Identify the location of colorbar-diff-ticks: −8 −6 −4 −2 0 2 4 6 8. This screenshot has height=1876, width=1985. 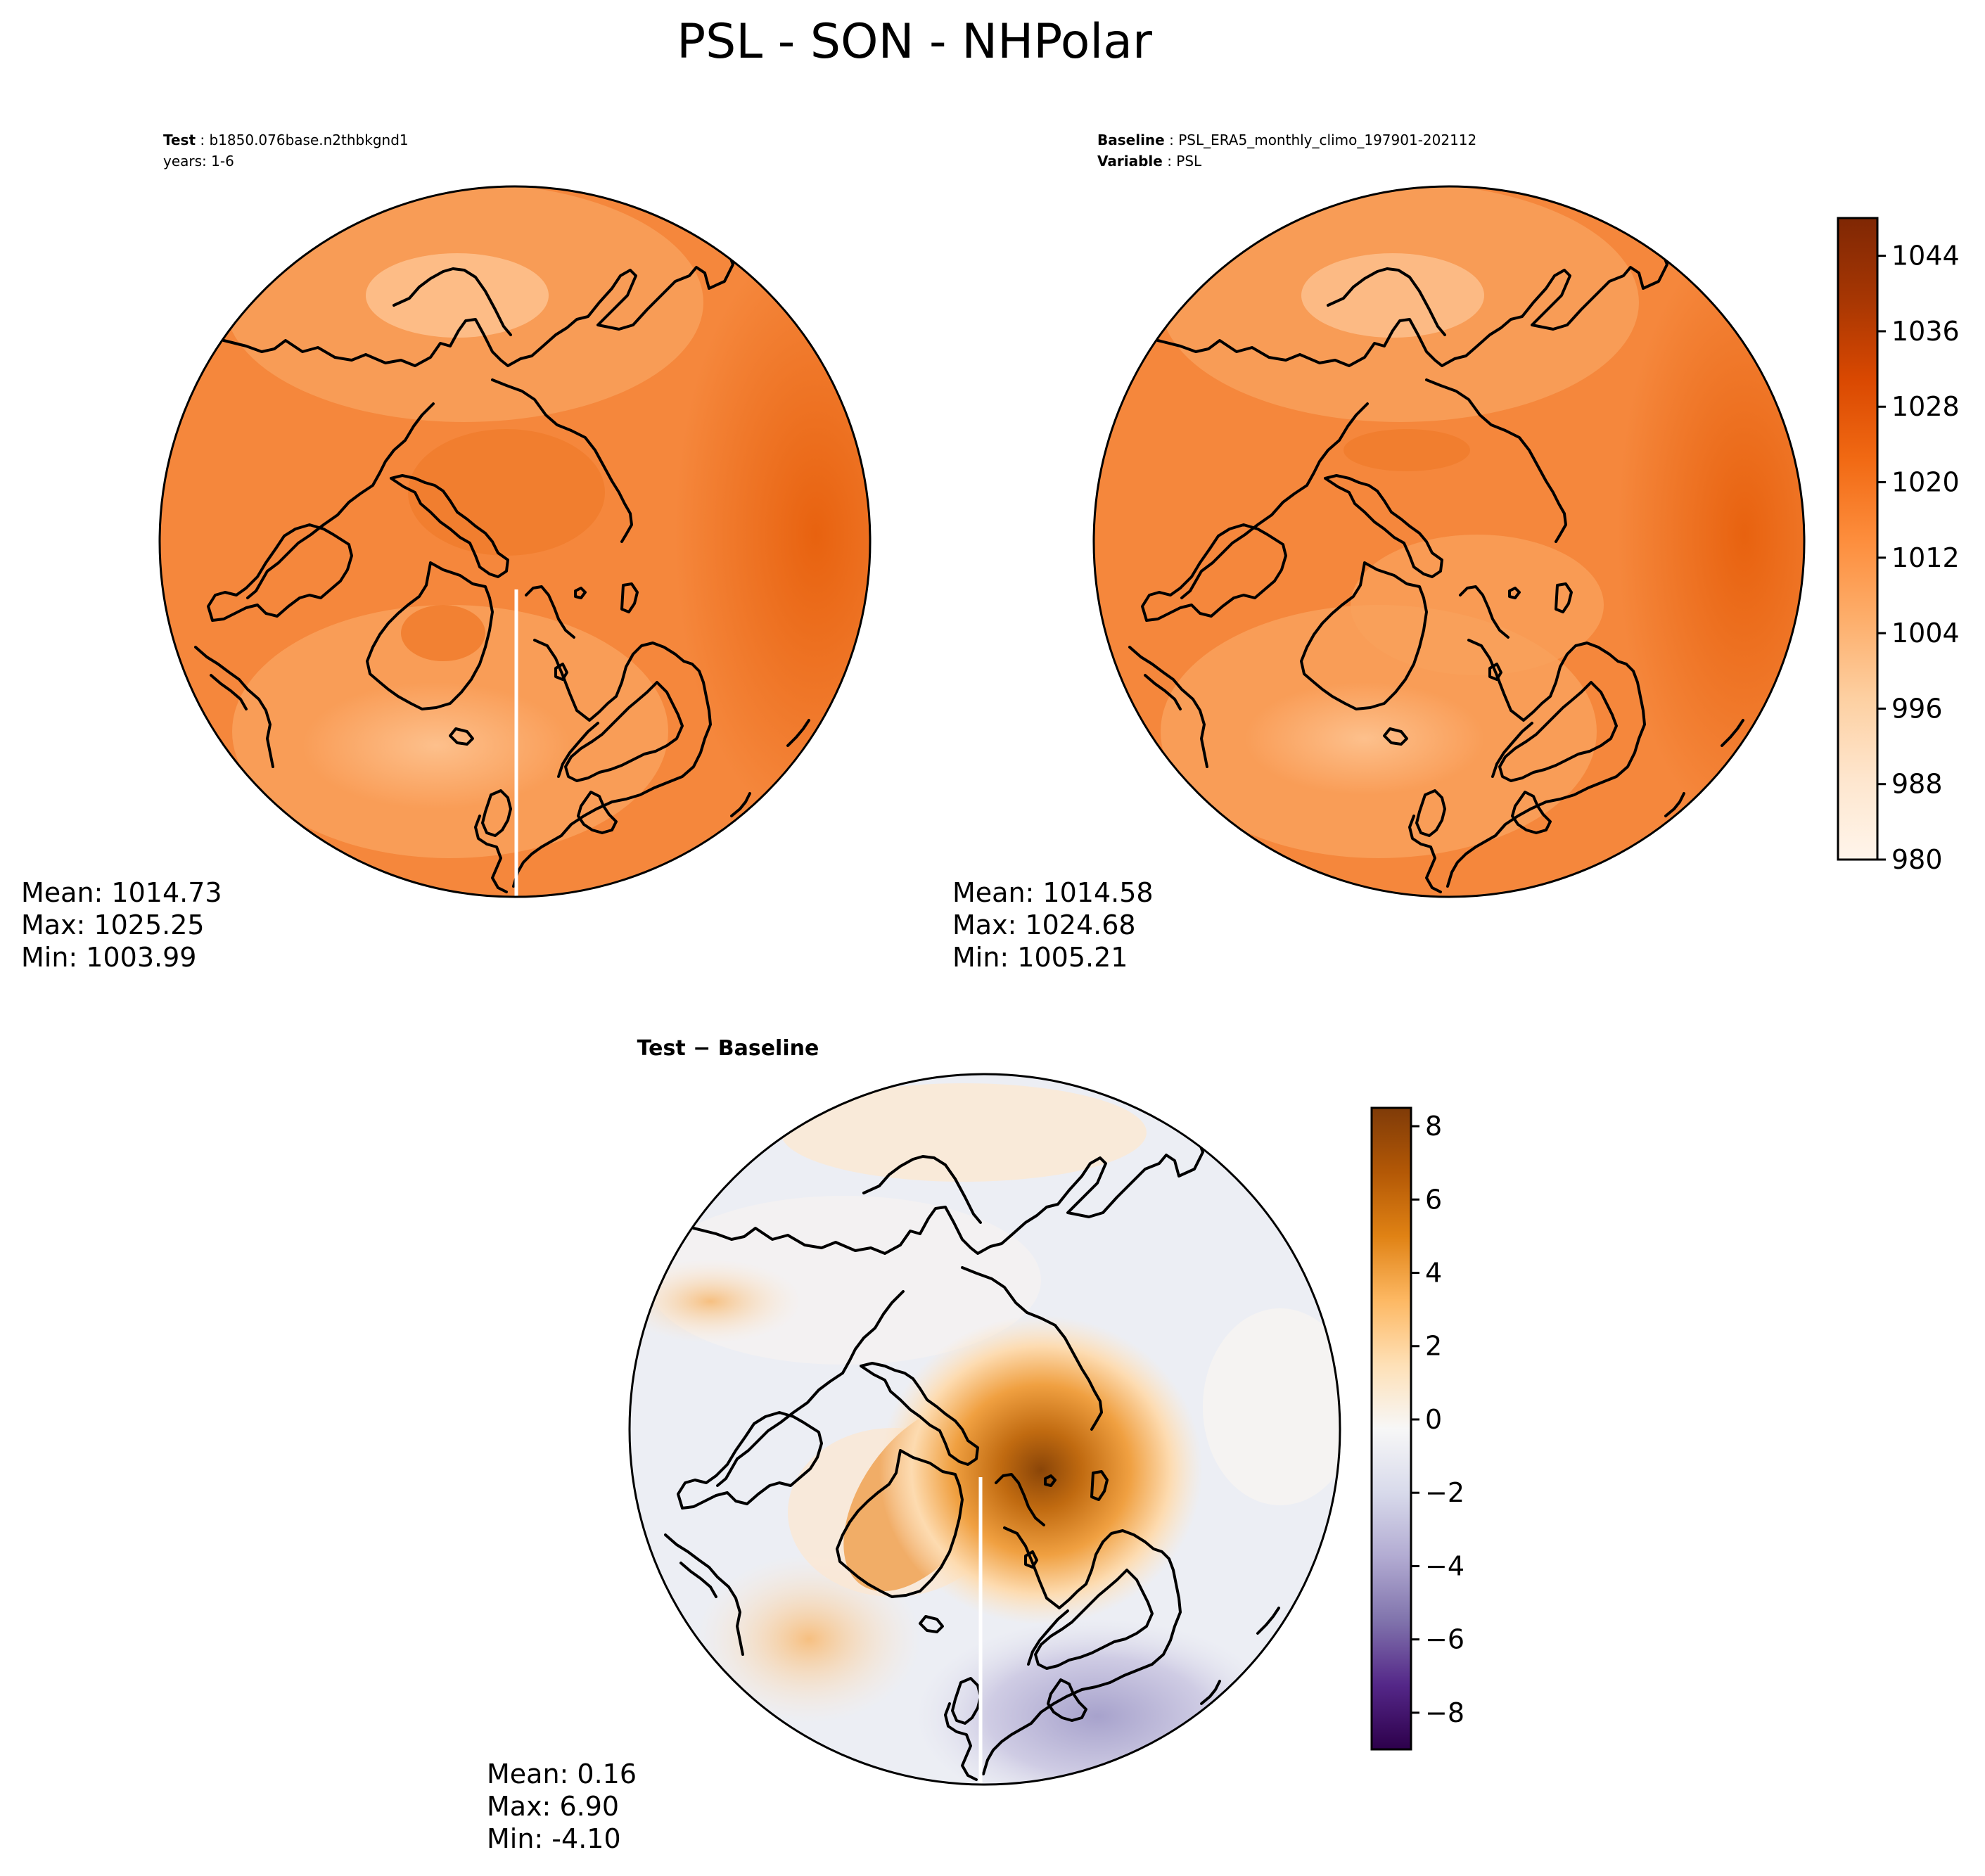
(1438, 1419).